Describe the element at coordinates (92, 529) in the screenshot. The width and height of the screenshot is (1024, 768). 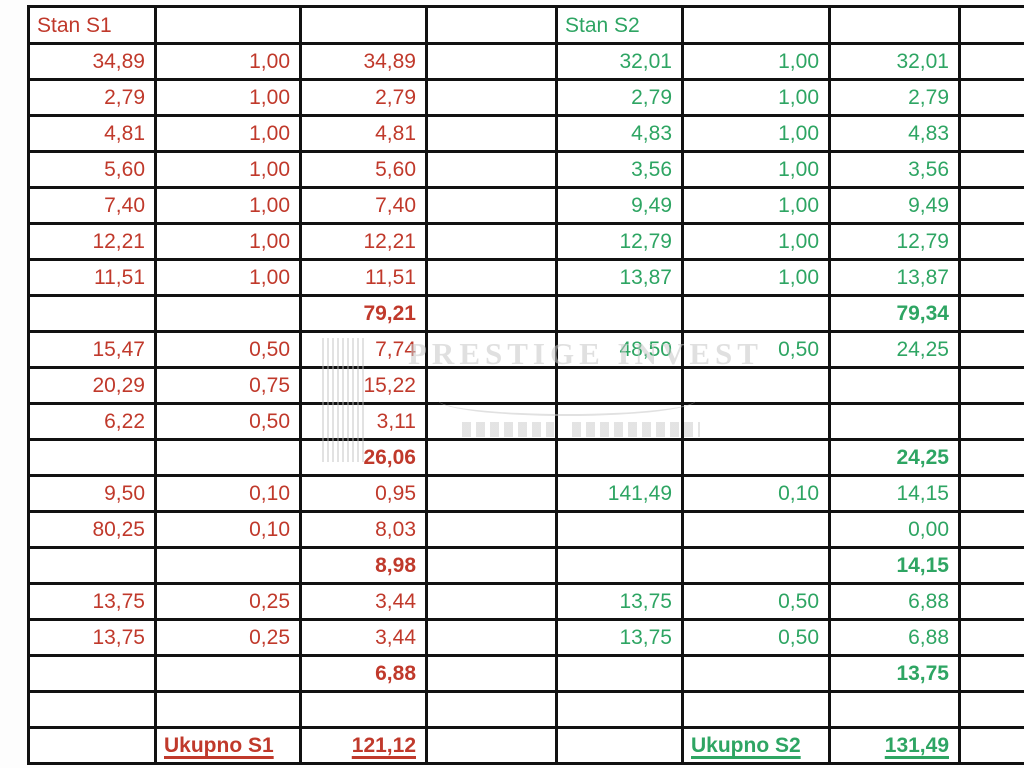
I see `cell: 80,25` at that location.